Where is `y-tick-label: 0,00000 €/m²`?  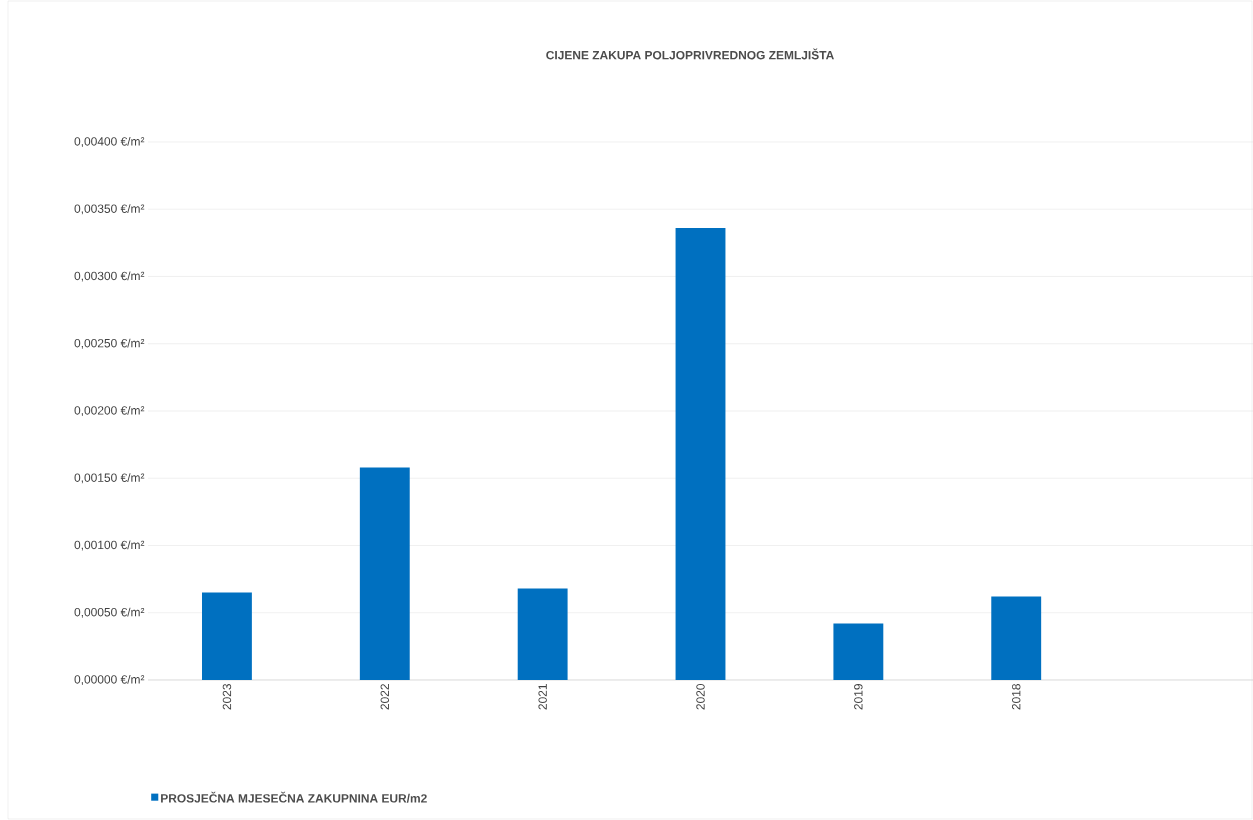 y-tick-label: 0,00000 €/m² is located at coordinates (109, 680).